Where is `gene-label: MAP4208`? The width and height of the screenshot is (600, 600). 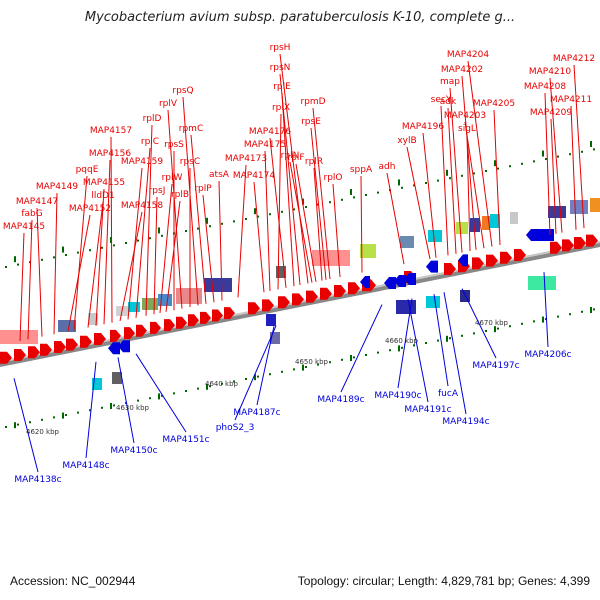 gene-label: MAP4208 is located at coordinates (545, 87).